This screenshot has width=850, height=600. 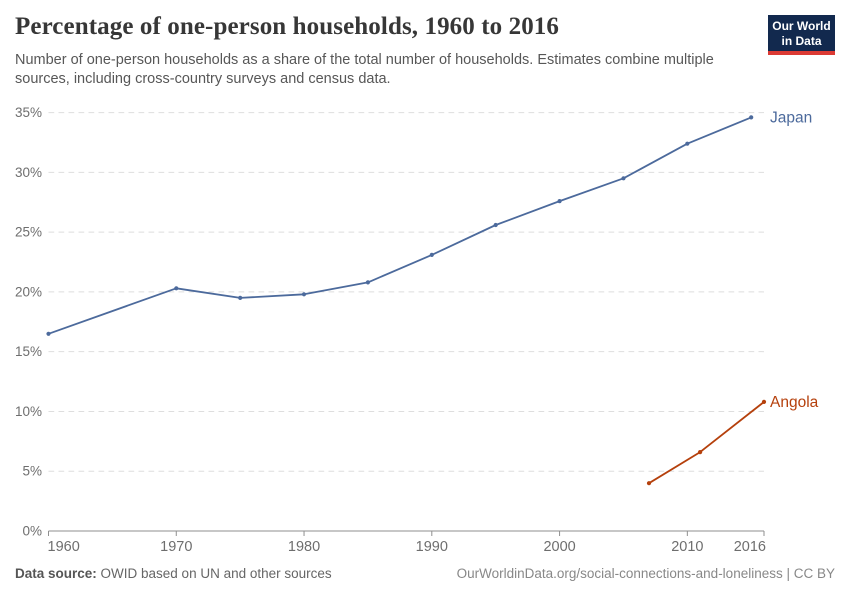 What do you see at coordinates (176, 288) in the screenshot?
I see `series-point-japan-1970` at bounding box center [176, 288].